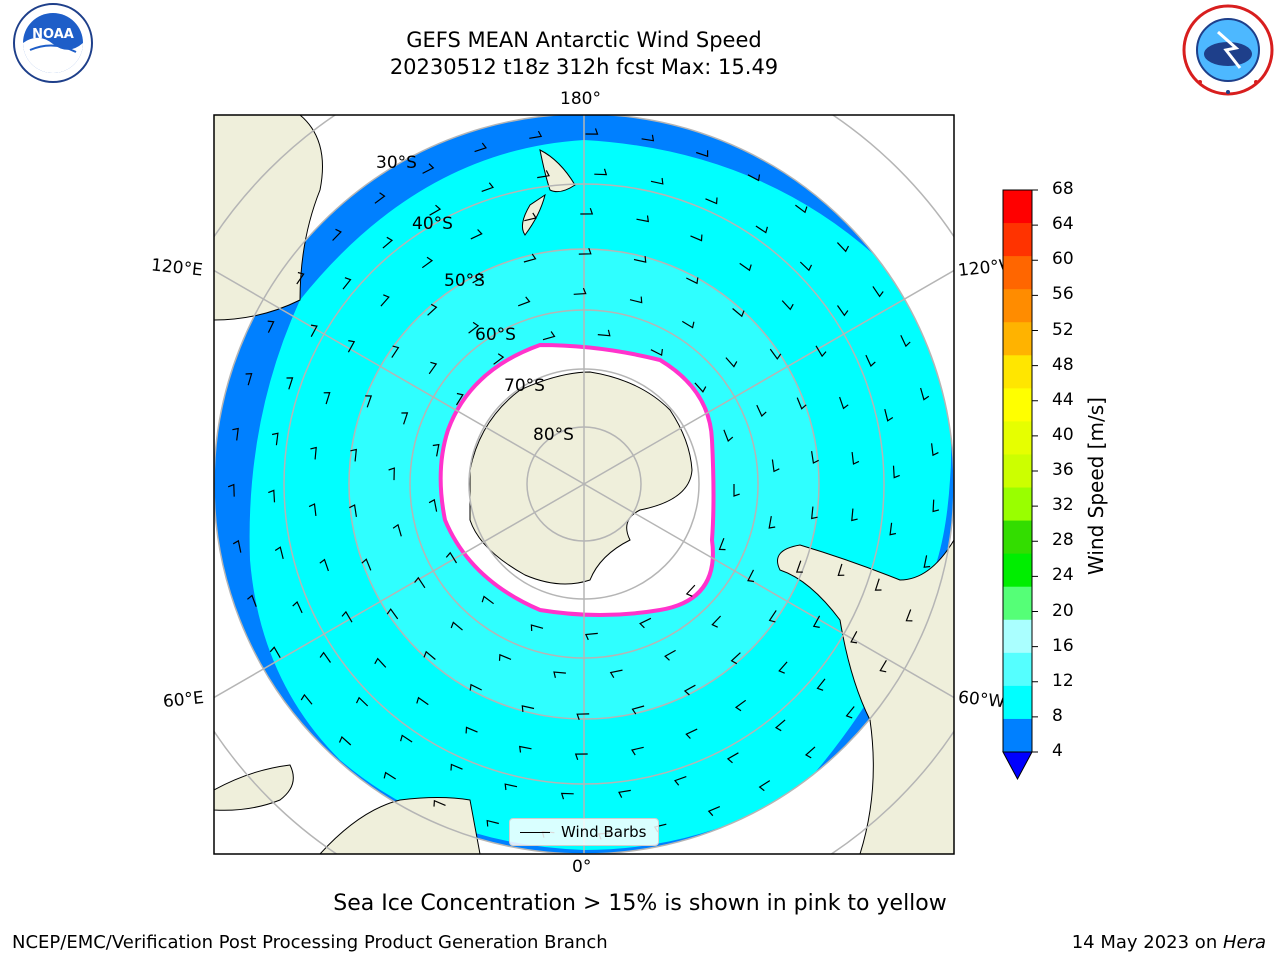 The height and width of the screenshot is (960, 1280). What do you see at coordinates (1063, 470) in the screenshot?
I see `colorbar-tick-label: 36` at bounding box center [1063, 470].